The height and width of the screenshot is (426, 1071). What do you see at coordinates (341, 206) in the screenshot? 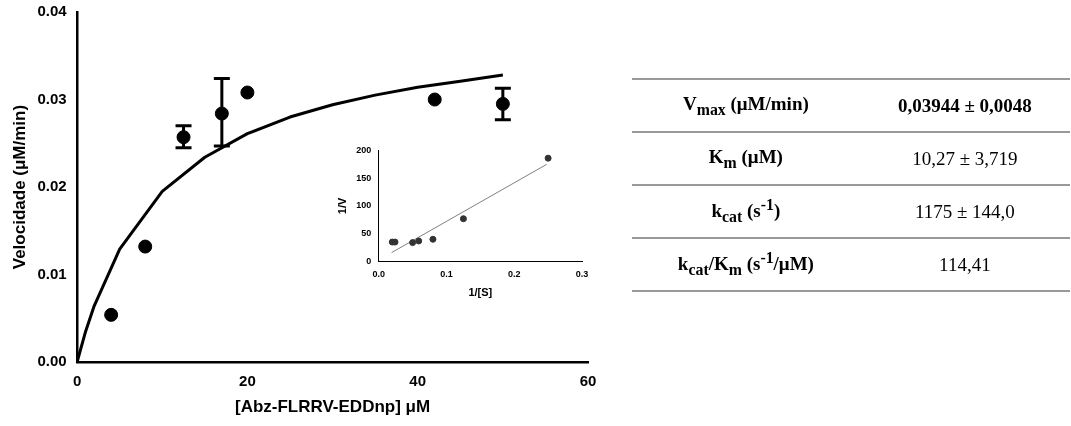
I see `y-axis-title: 1/V` at bounding box center [341, 206].